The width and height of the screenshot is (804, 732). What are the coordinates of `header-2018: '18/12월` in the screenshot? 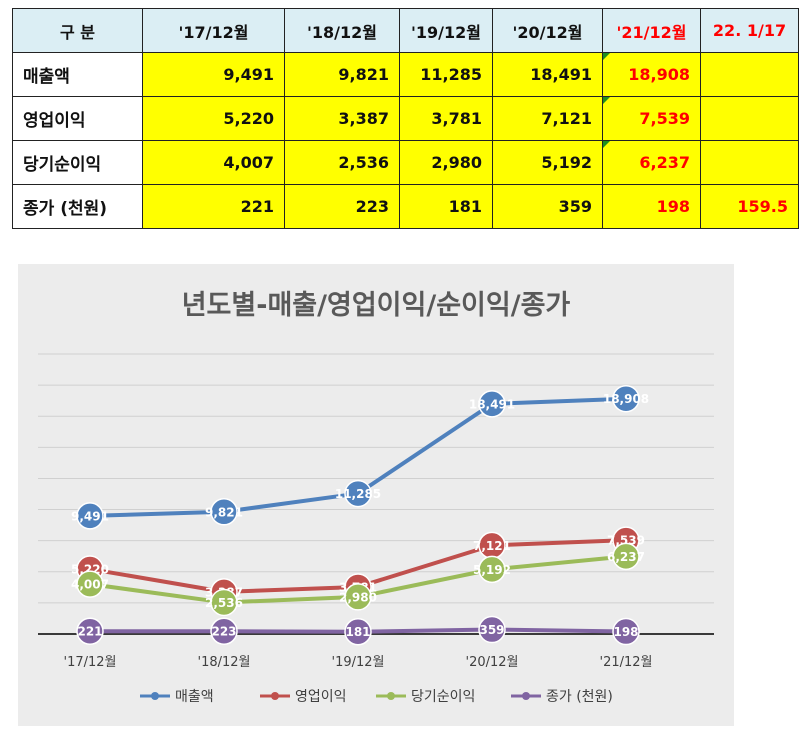 It's located at (342, 30).